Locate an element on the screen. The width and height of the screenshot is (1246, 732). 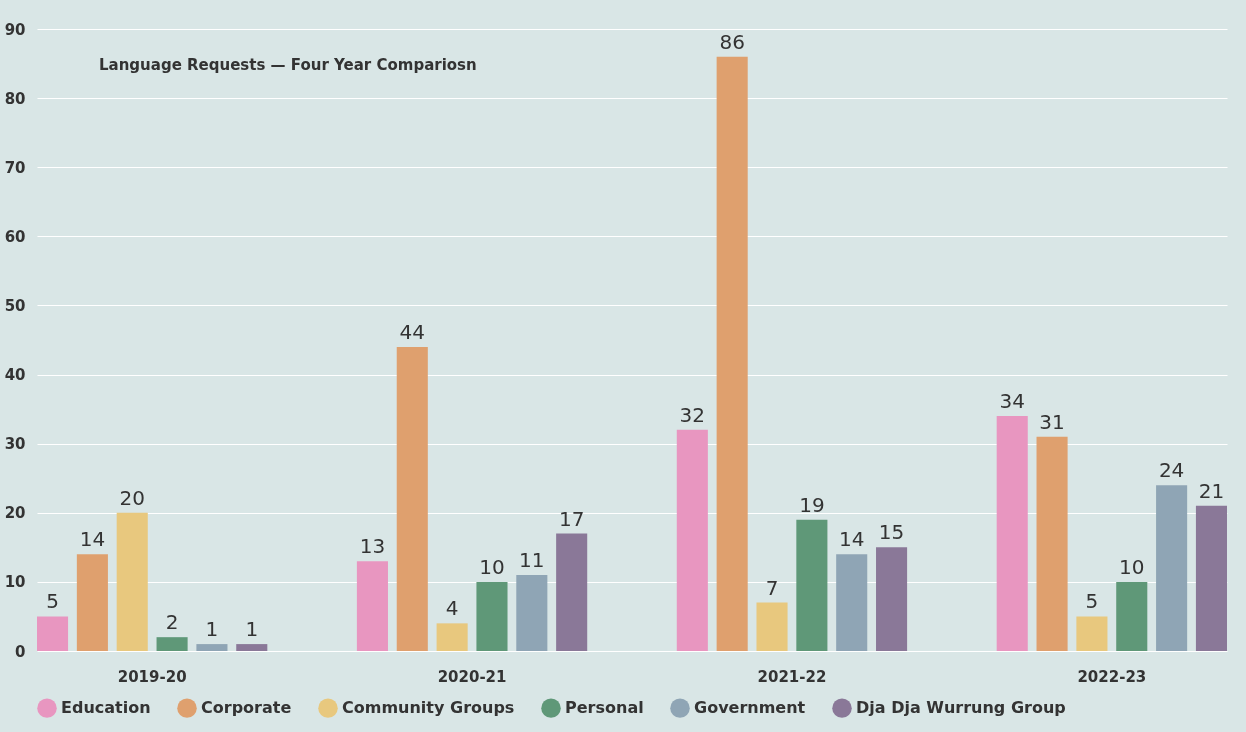
data-label: 86 is located at coordinates (732, 41).